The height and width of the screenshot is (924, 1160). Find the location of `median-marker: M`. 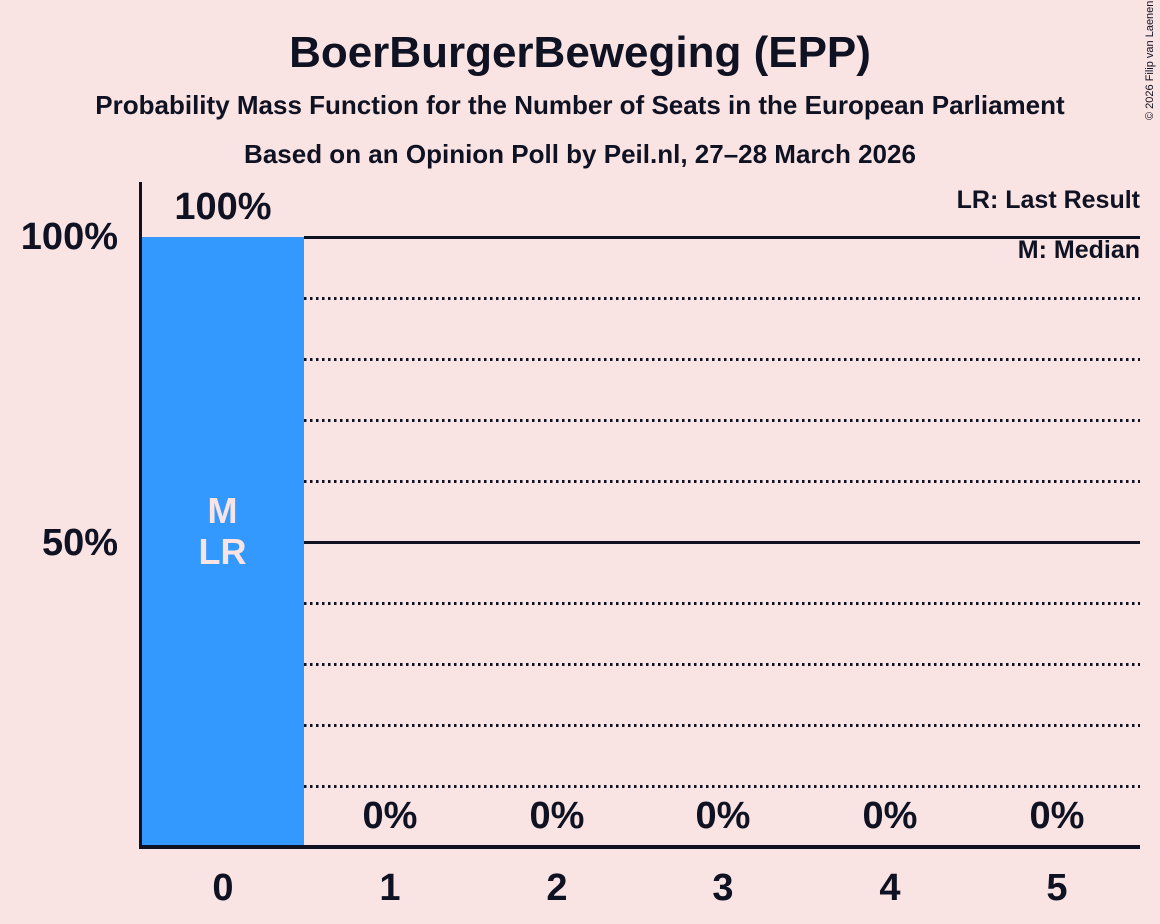

median-marker: M is located at coordinates (222, 510).